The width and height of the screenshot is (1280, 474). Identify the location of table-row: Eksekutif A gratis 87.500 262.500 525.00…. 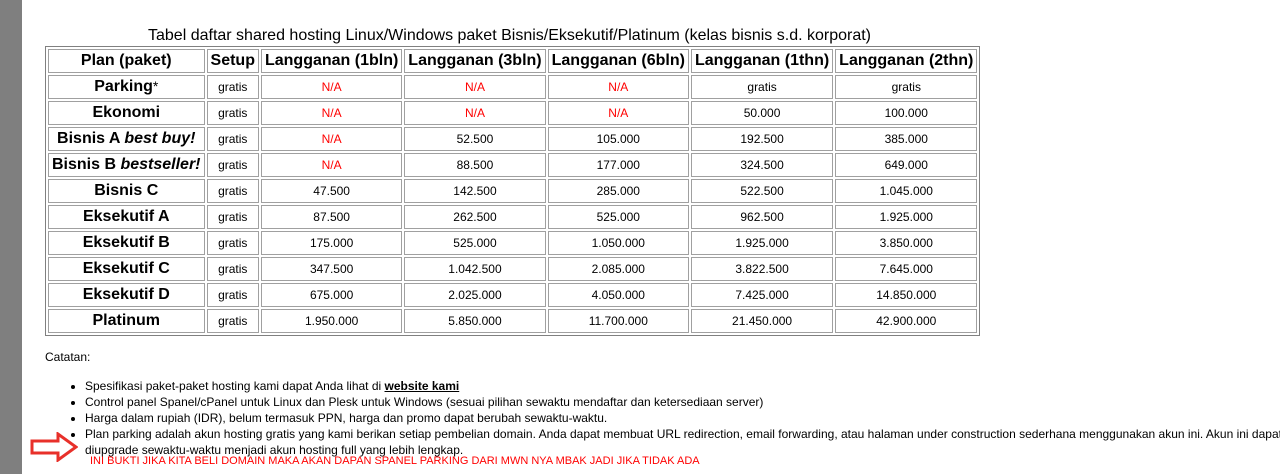
(513, 217).